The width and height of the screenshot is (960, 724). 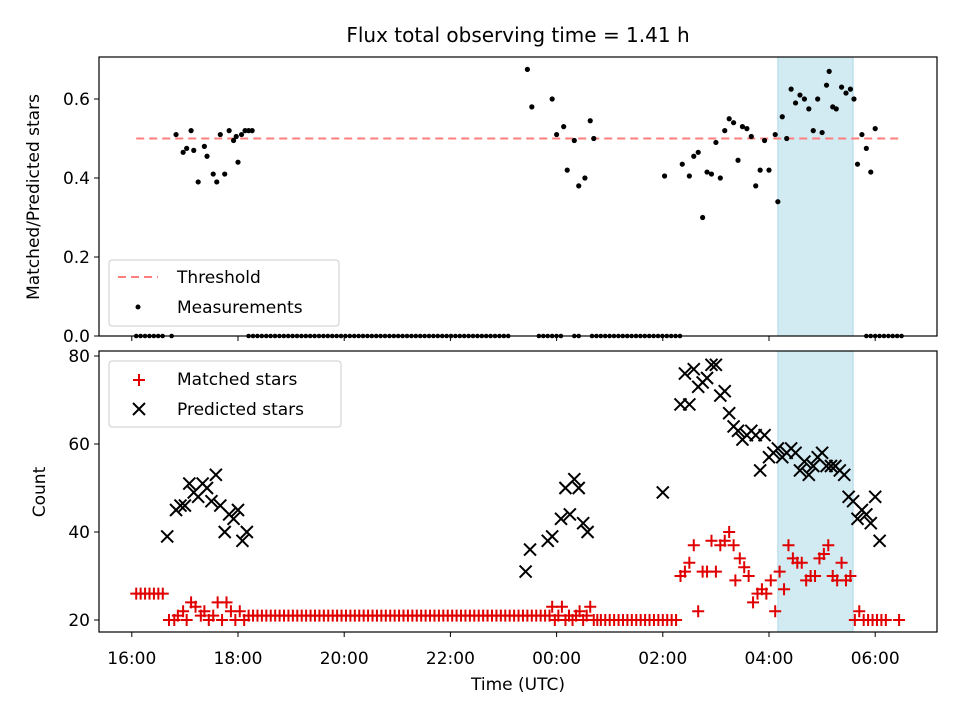 I want to click on x-axis-label: Time (UTC), so click(x=517, y=685).